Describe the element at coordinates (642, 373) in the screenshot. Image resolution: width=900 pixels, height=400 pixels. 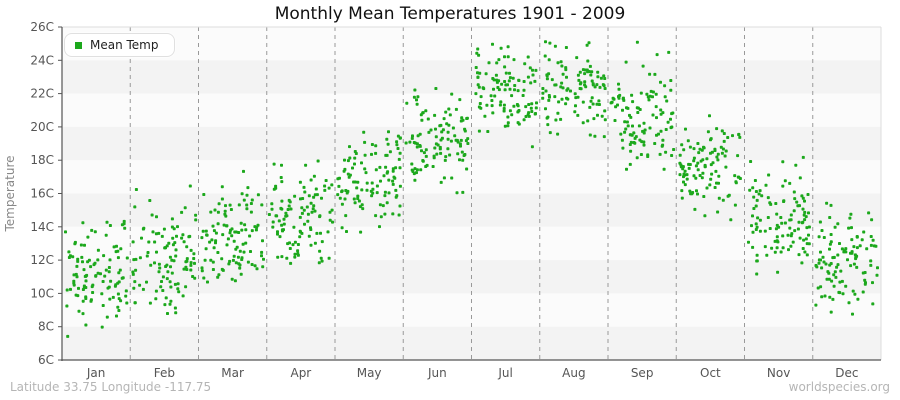
I see `x-tick-label: Sep` at that location.